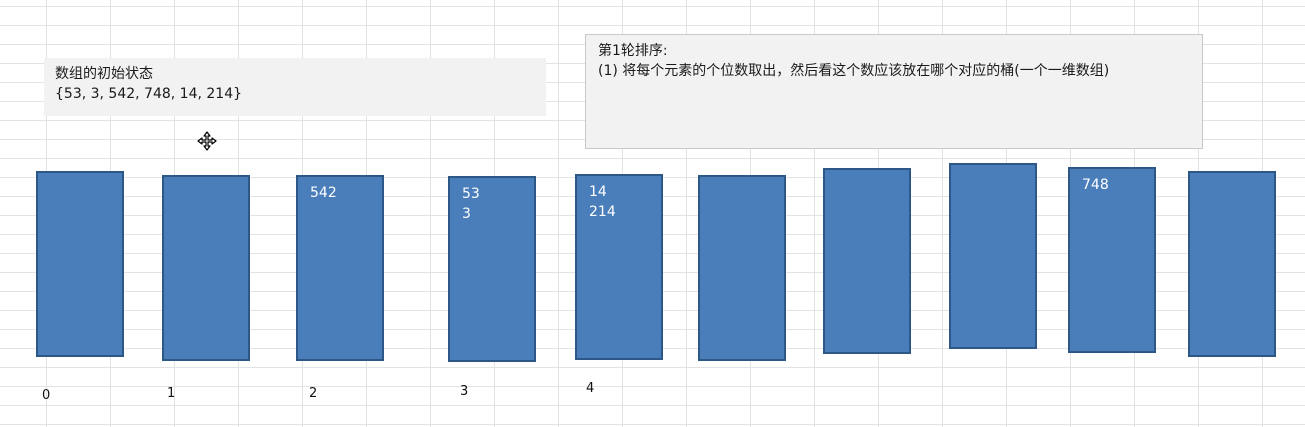 Image resolution: width=1305 pixels, height=427 pixels. I want to click on move-cursor-icon, so click(207, 141).